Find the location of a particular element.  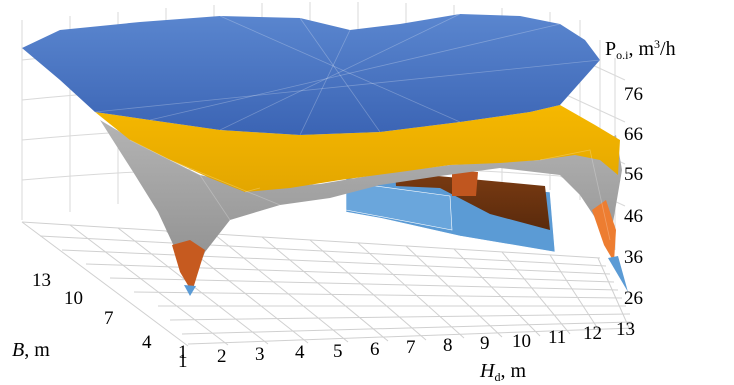

surface-band-lightblue-right is located at coordinates (618, 274).